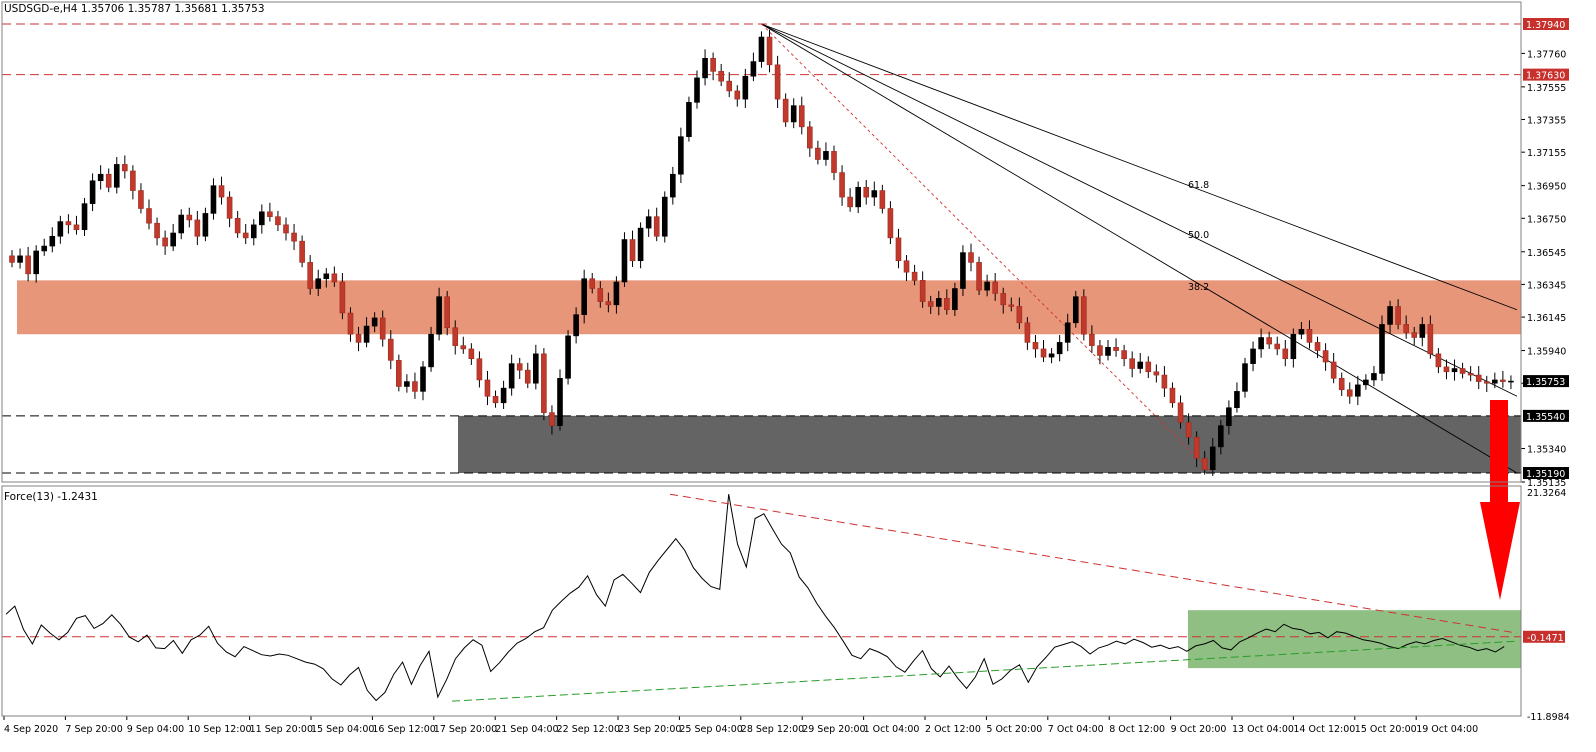 This screenshot has height=752, width=1596. Describe the element at coordinates (1076, 729) in the screenshot. I see `time-tick-label-17: 7 Oct 04:00` at that location.